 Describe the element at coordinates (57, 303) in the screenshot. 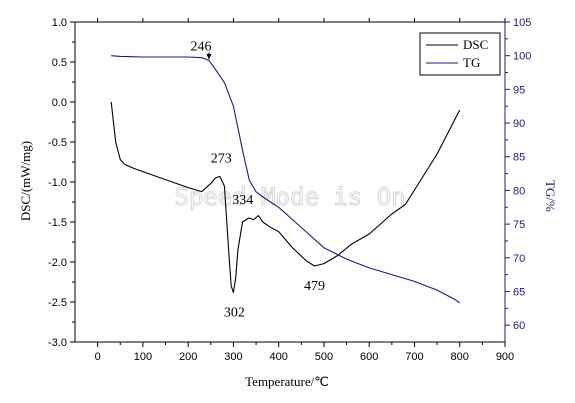

I see `y-left-tick-label: -2.5` at that location.